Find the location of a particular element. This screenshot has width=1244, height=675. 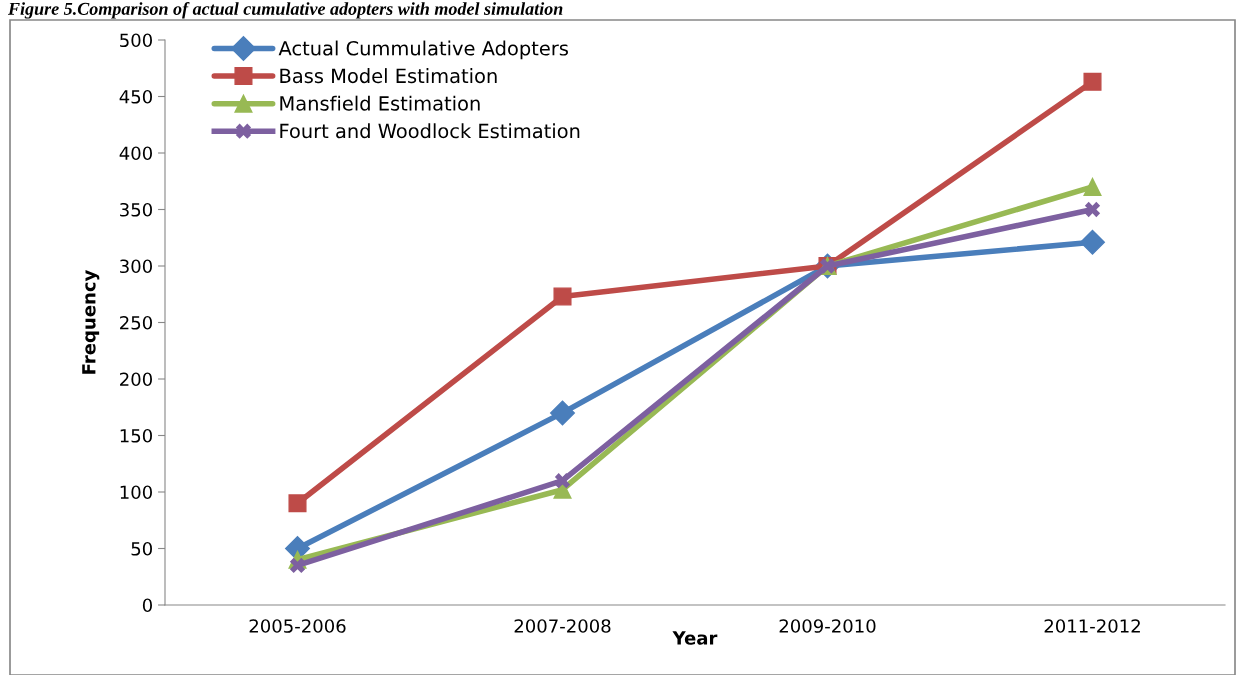

x-tick-label: 2007-2008 is located at coordinates (562, 626).